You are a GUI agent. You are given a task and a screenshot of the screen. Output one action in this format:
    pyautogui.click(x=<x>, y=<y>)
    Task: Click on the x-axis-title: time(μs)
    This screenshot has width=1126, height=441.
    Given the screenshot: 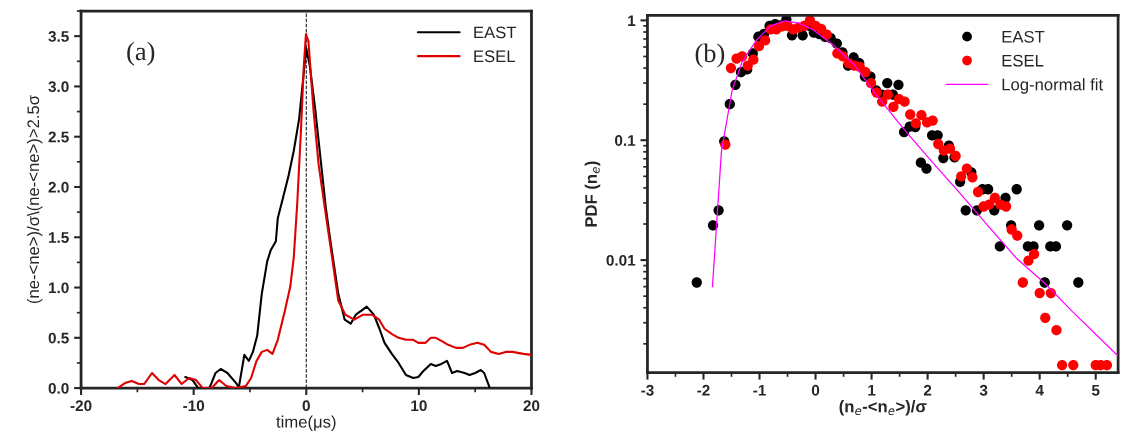 What is the action you would take?
    pyautogui.click(x=306, y=423)
    